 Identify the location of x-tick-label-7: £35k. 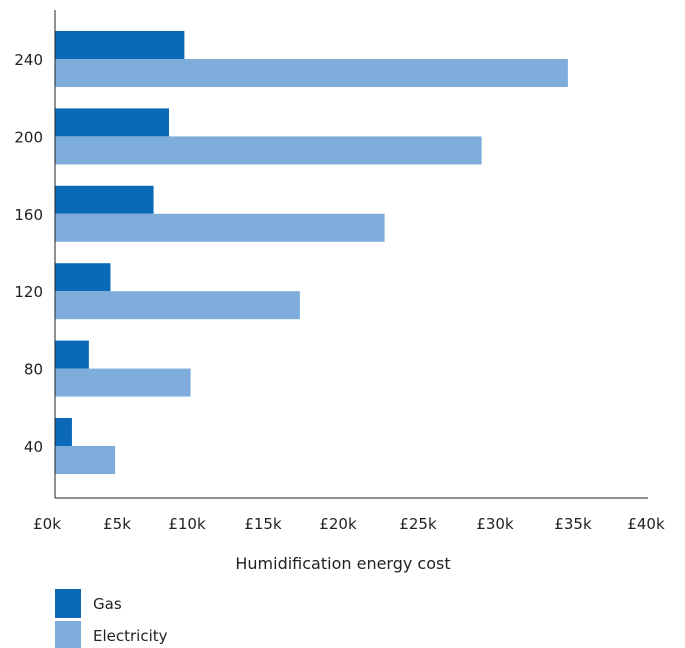
(573, 524).